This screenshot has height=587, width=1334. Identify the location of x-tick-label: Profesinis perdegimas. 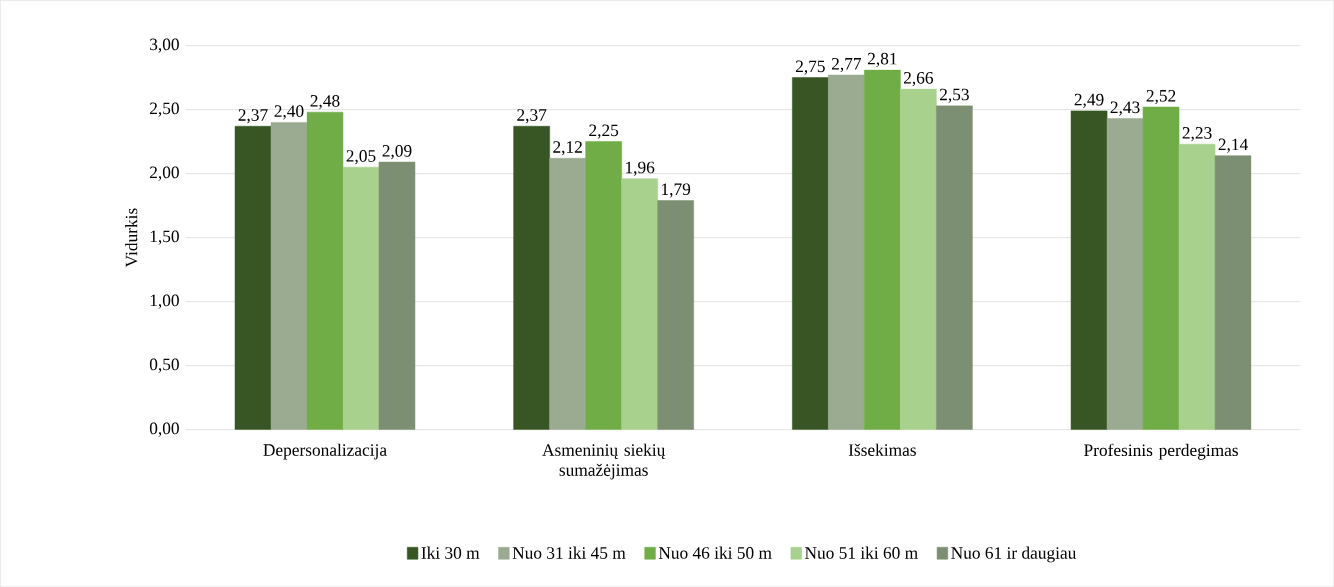
(1161, 451).